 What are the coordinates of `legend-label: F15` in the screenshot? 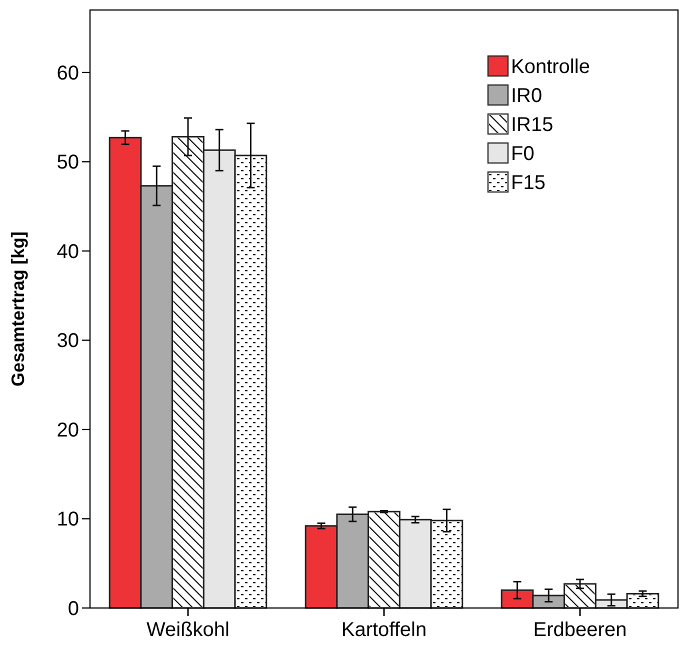 It's located at (528, 183).